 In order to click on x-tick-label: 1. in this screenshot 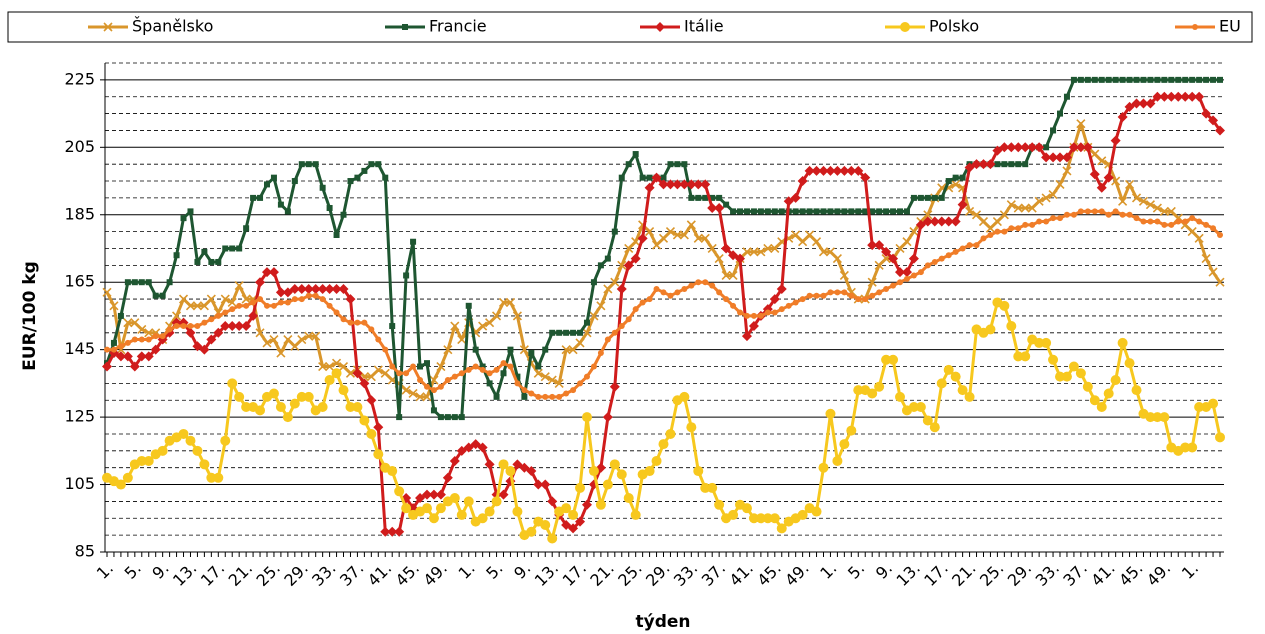, I will do `click(105, 571)`.